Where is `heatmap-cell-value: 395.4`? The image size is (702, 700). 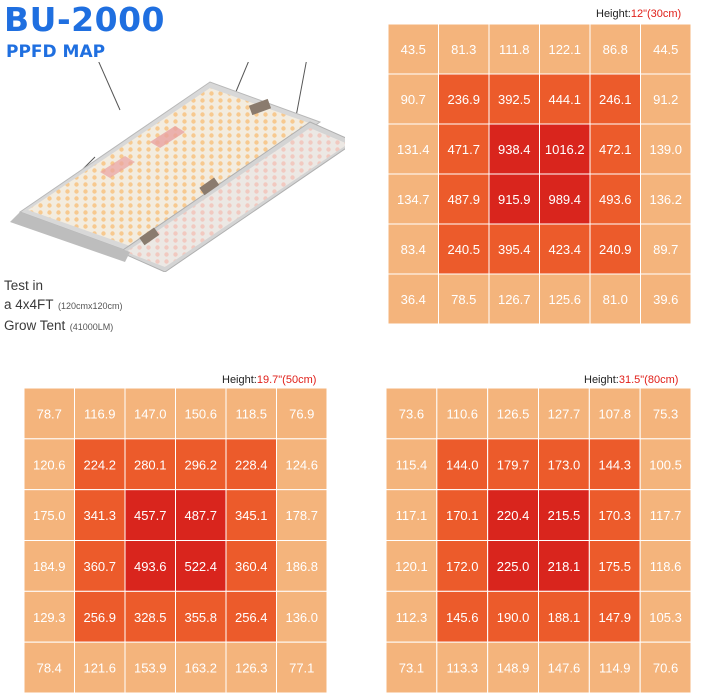
heatmap-cell-value: 395.4 is located at coordinates (514, 249).